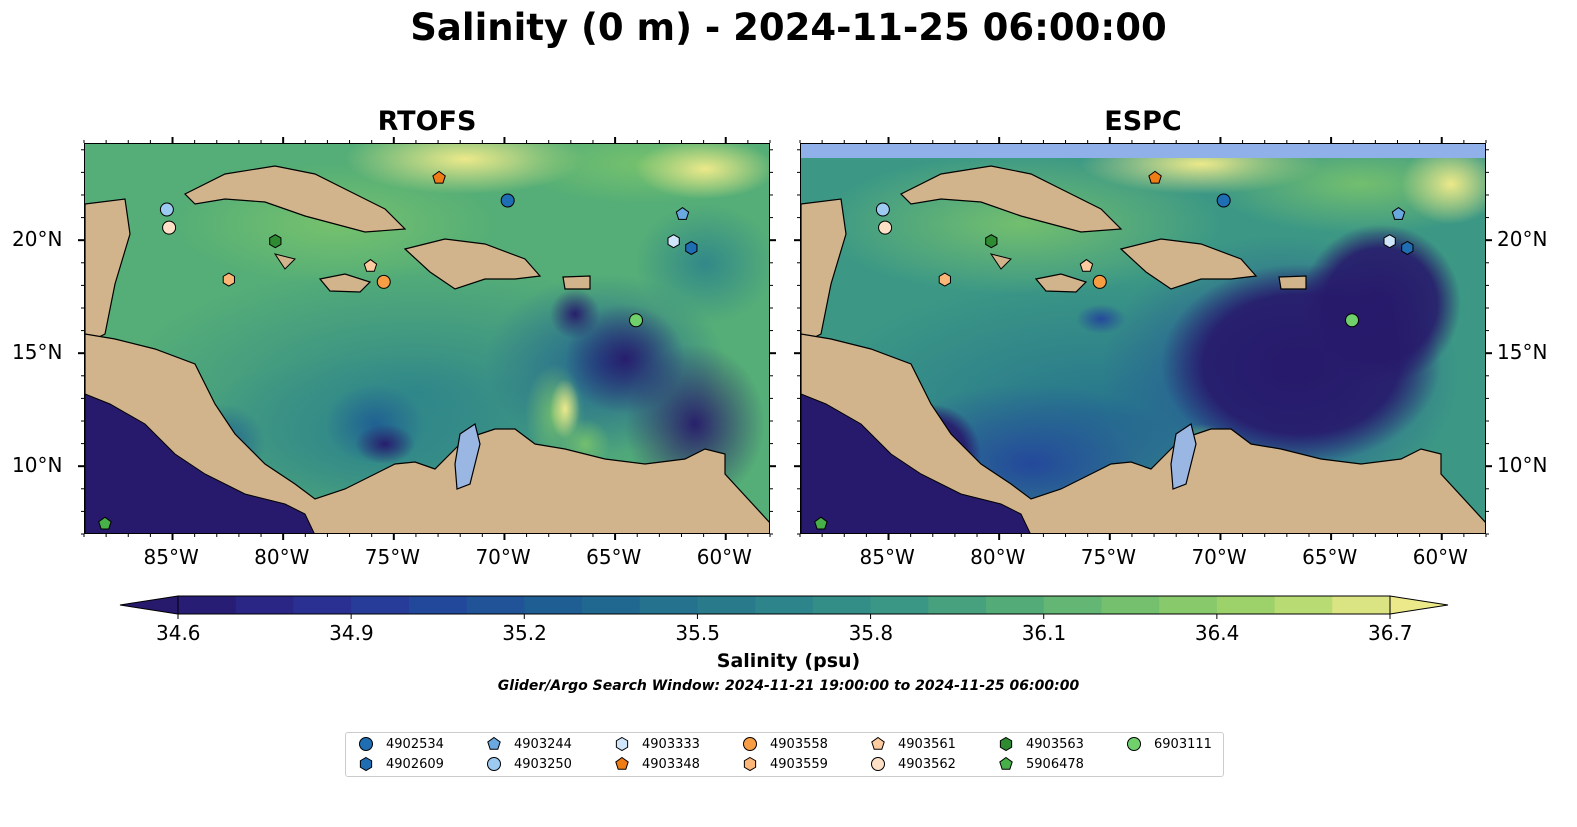 The width and height of the screenshot is (1577, 827). I want to click on panel-title-espc: ESPC, so click(1143, 121).